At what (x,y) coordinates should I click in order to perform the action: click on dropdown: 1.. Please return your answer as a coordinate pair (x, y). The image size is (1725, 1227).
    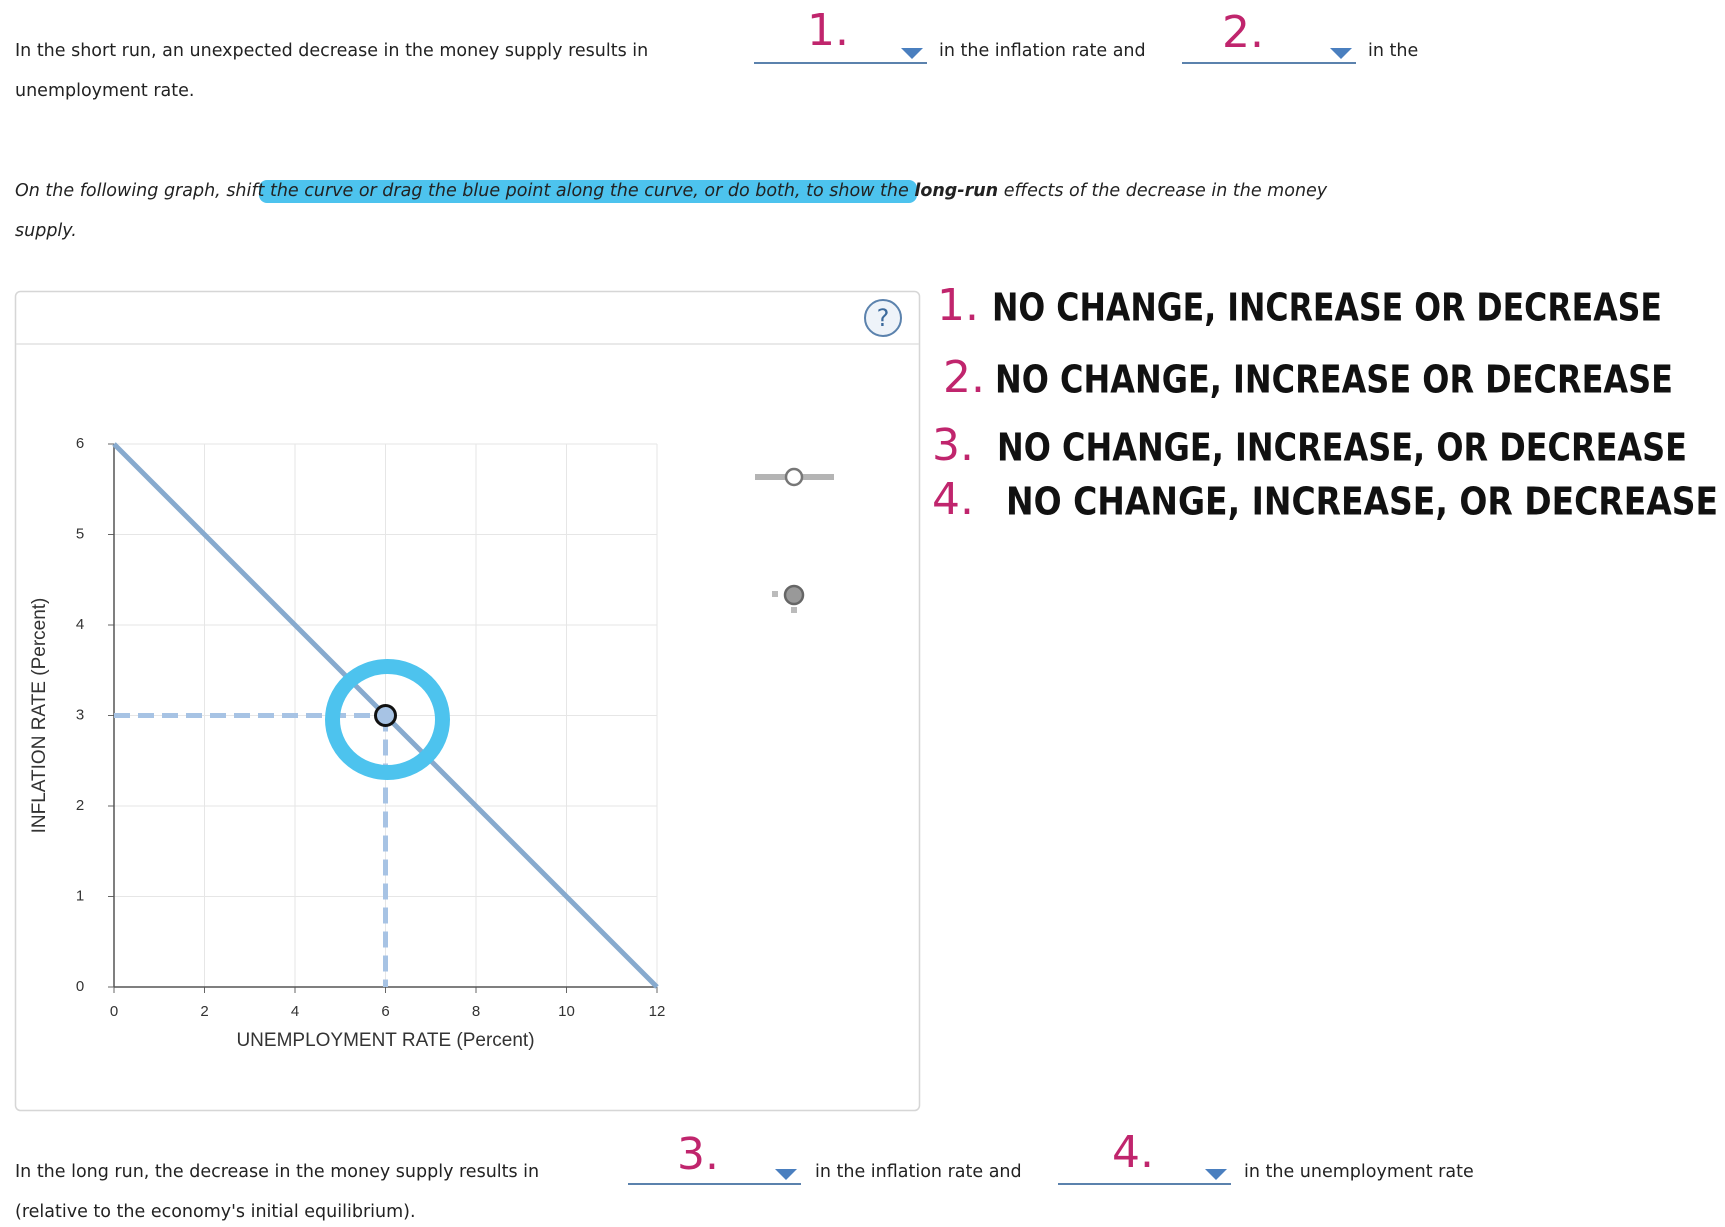
    Looking at the image, I should click on (840, 34).